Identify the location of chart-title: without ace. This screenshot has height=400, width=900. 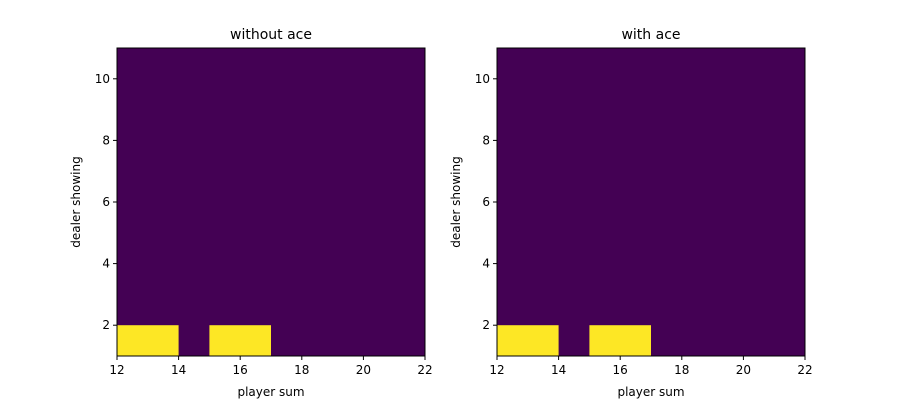
(271, 35).